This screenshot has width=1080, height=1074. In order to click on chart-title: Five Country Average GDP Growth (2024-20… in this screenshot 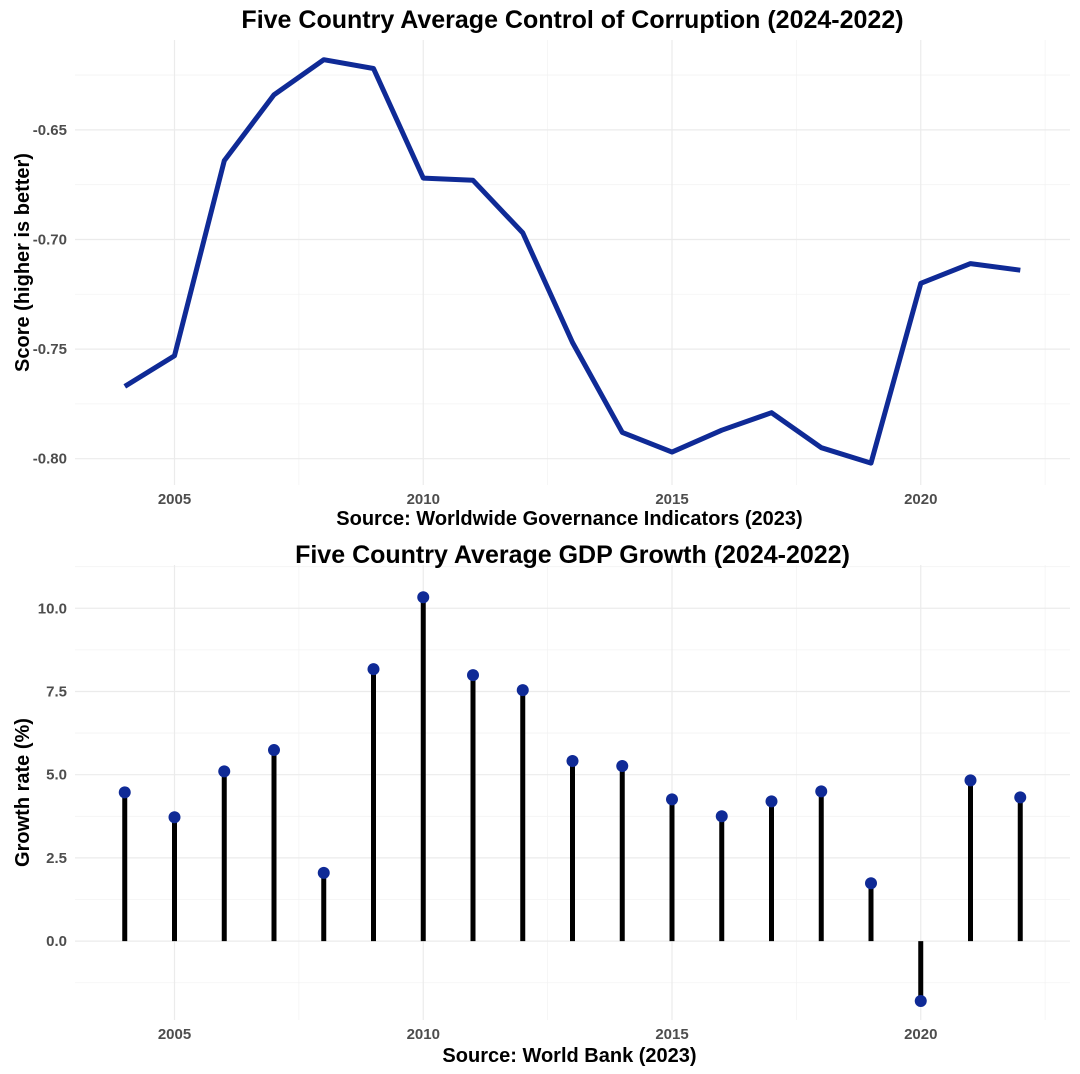, I will do `click(572, 555)`.